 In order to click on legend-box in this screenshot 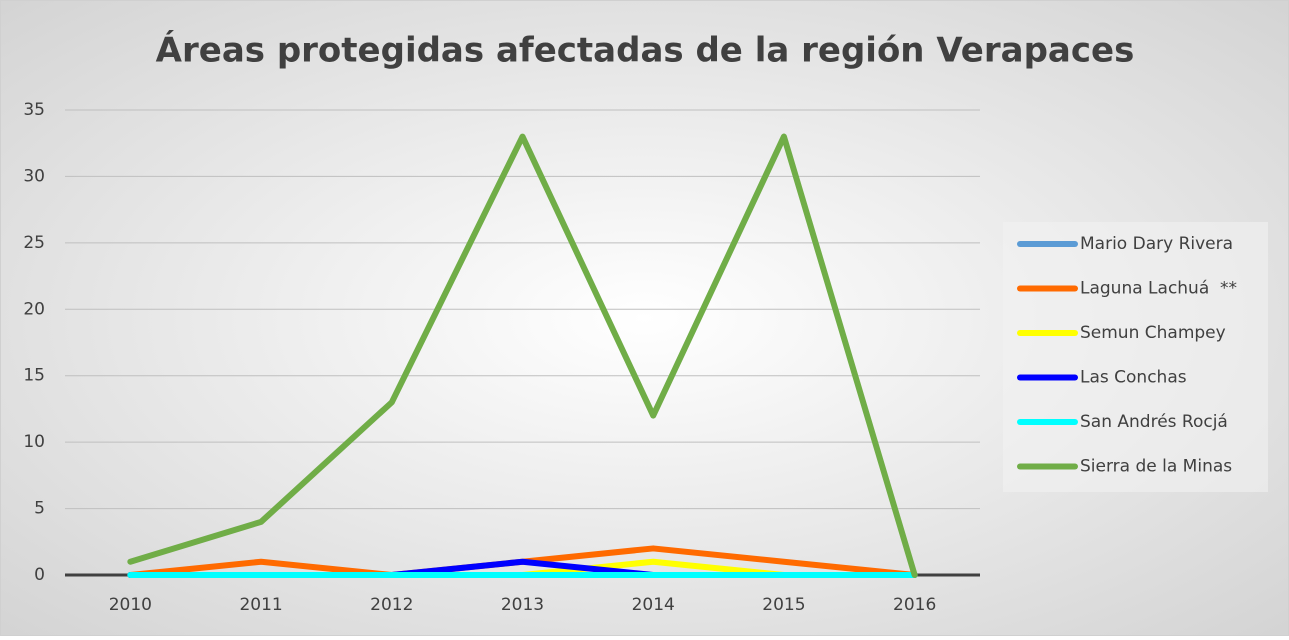, I will do `click(1135, 357)`.